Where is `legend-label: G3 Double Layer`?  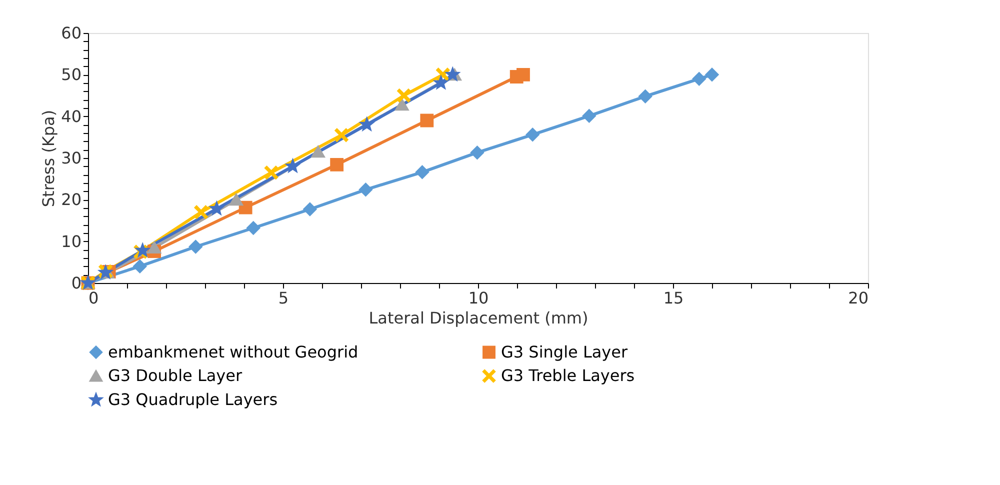 legend-label: G3 Double Layer is located at coordinates (175, 375).